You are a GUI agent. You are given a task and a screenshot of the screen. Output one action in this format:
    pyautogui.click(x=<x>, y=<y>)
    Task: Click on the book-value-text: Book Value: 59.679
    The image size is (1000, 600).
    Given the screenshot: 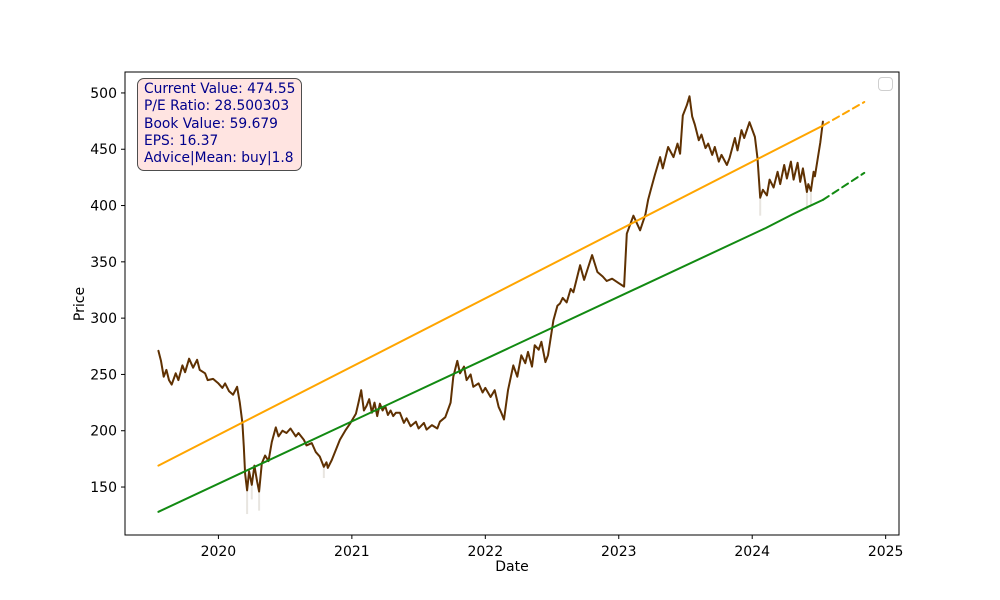 What is the action you would take?
    pyautogui.click(x=211, y=123)
    